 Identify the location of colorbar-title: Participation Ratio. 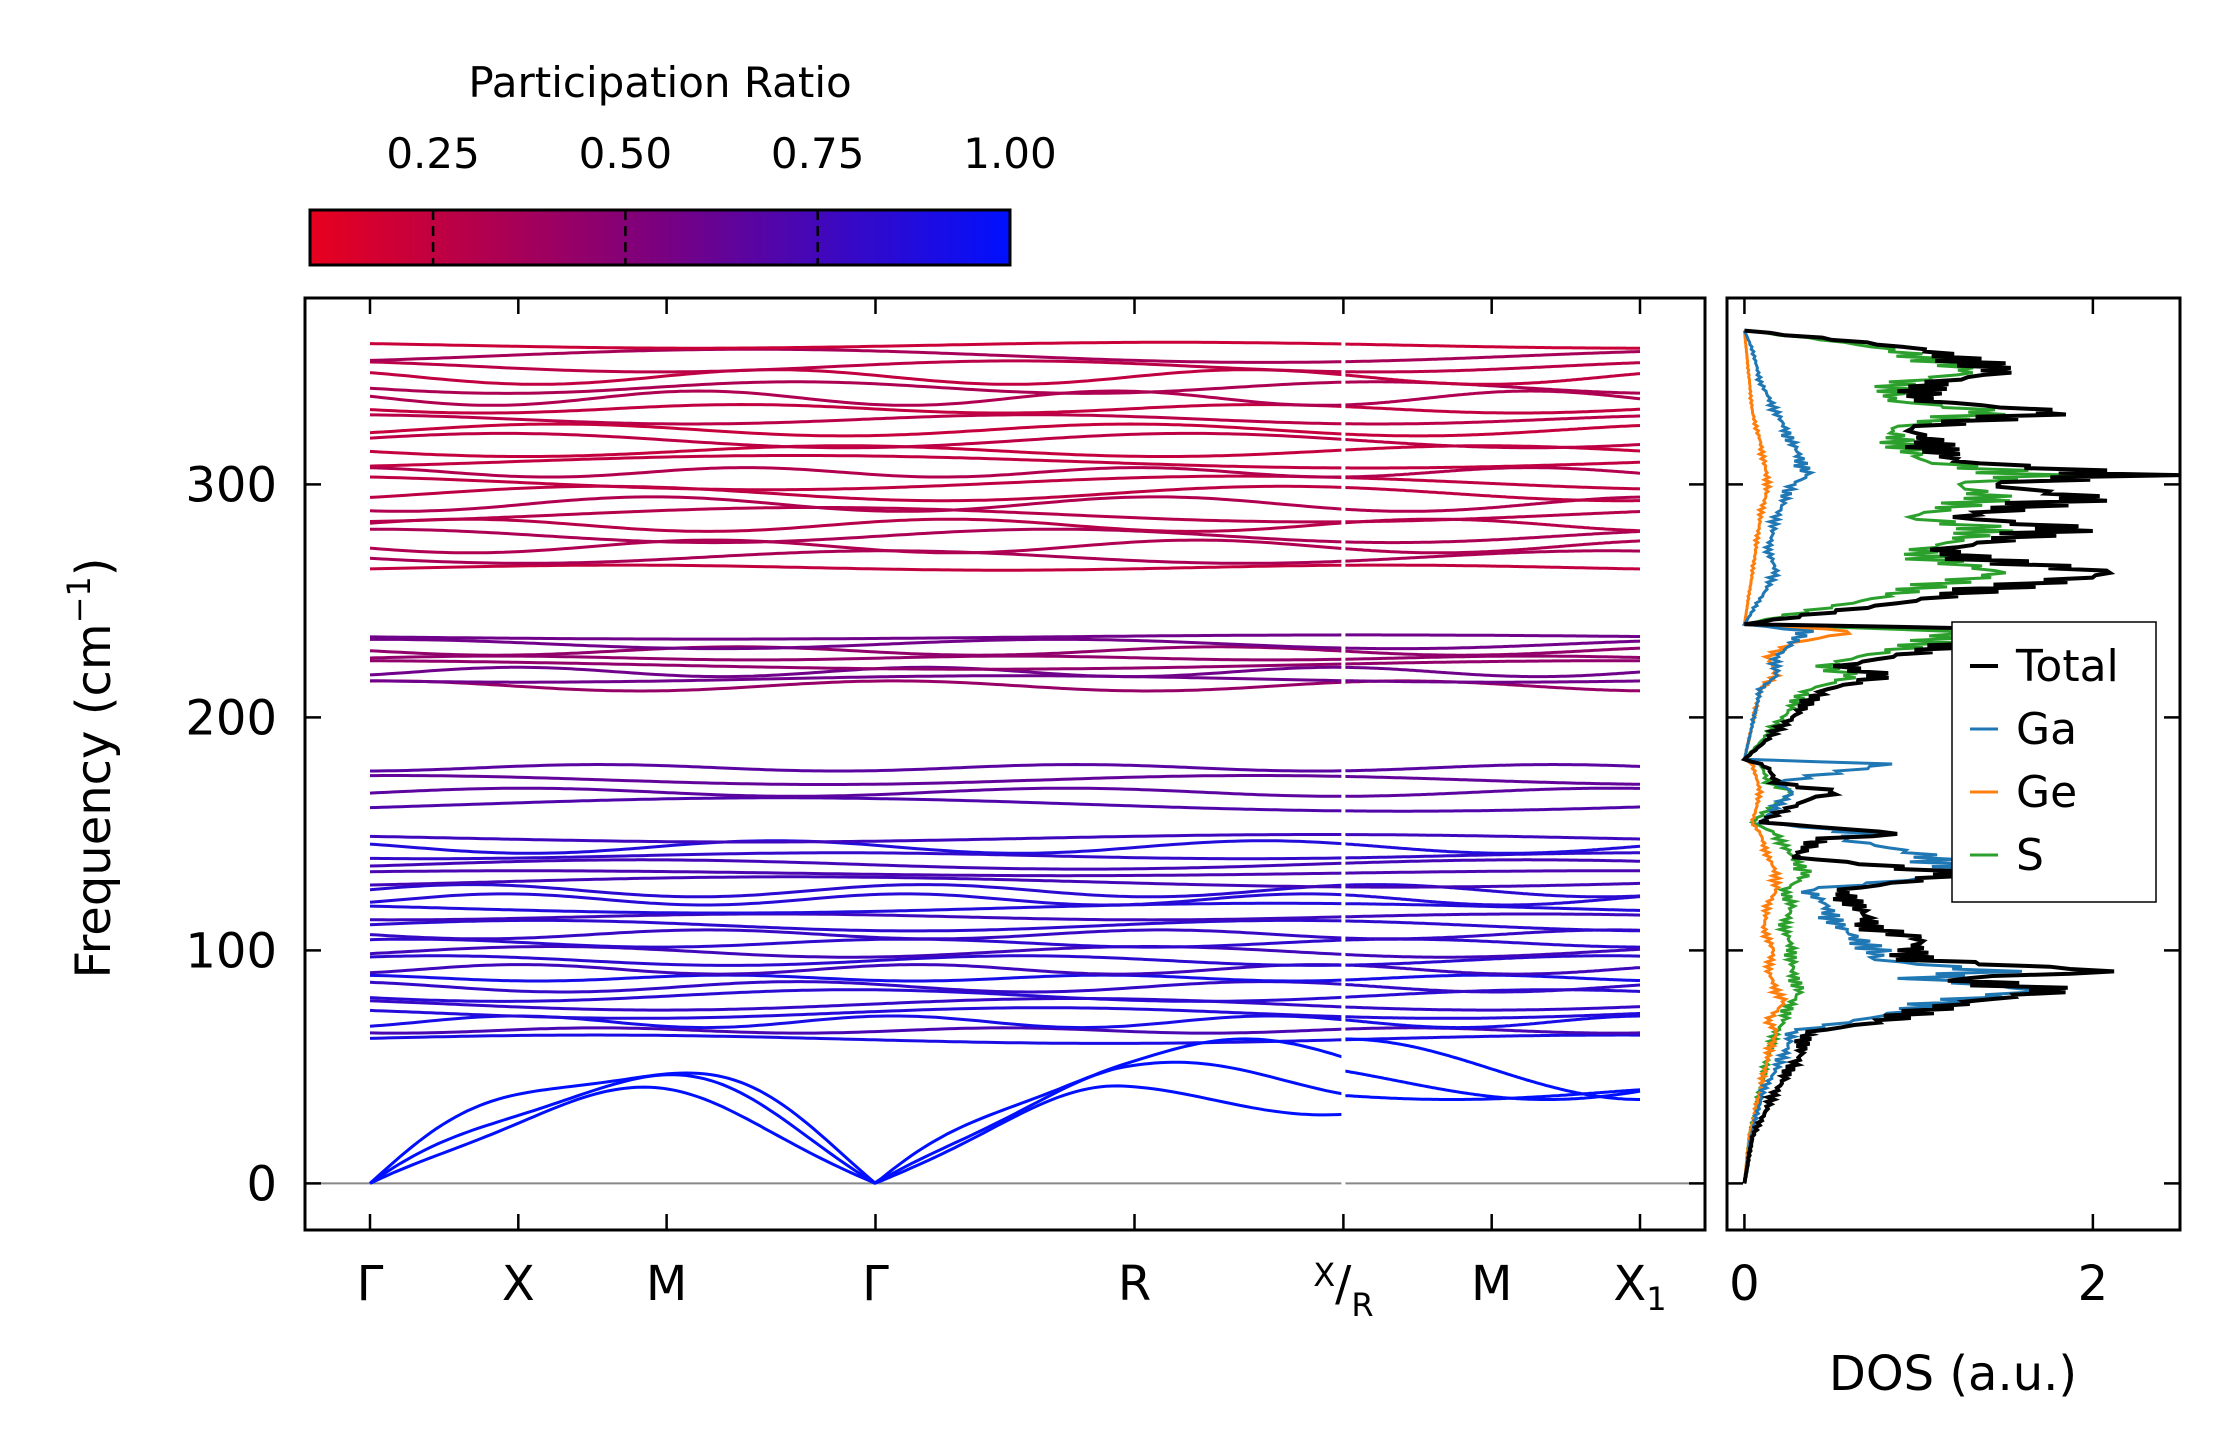
(659, 82).